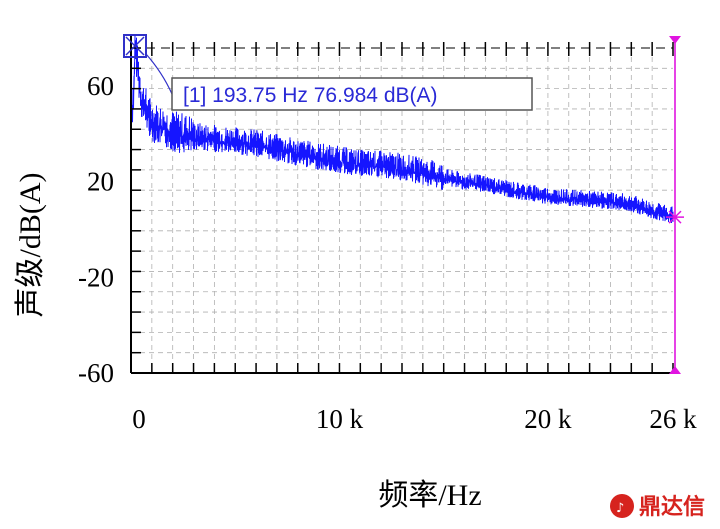 The height and width of the screenshot is (529, 720). What do you see at coordinates (675, 370) in the screenshot?
I see `end-cursor-bottom-handle` at bounding box center [675, 370].